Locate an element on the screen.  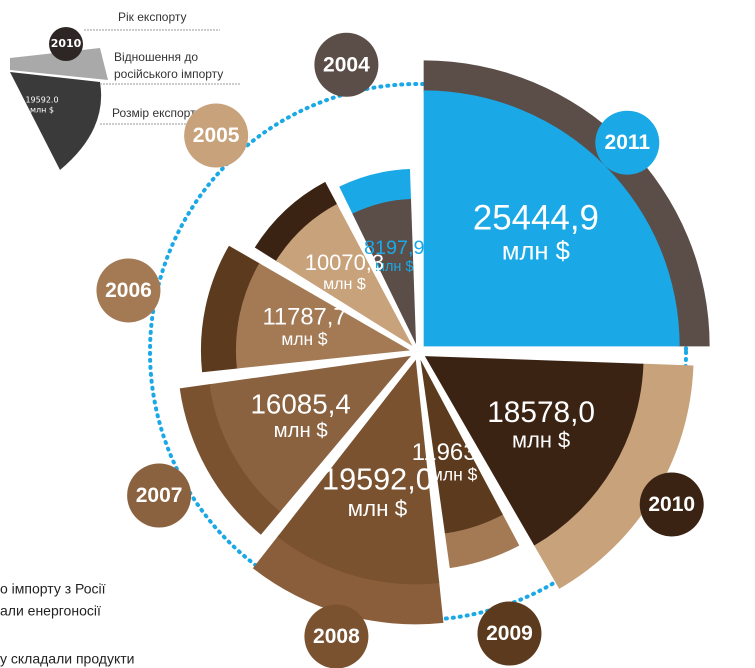
legend-year-badge is located at coordinates (66, 44).